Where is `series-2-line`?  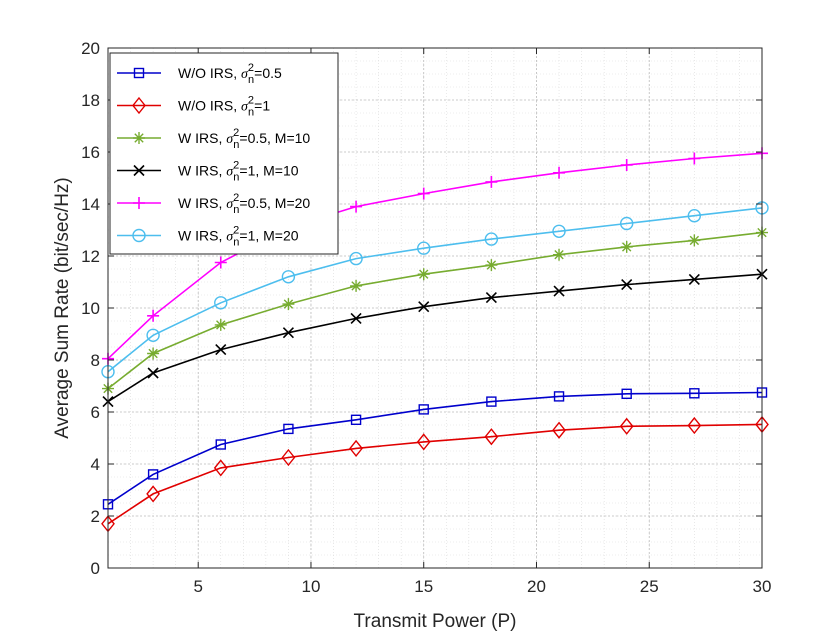
series-2-line is located at coordinates (435, 474).